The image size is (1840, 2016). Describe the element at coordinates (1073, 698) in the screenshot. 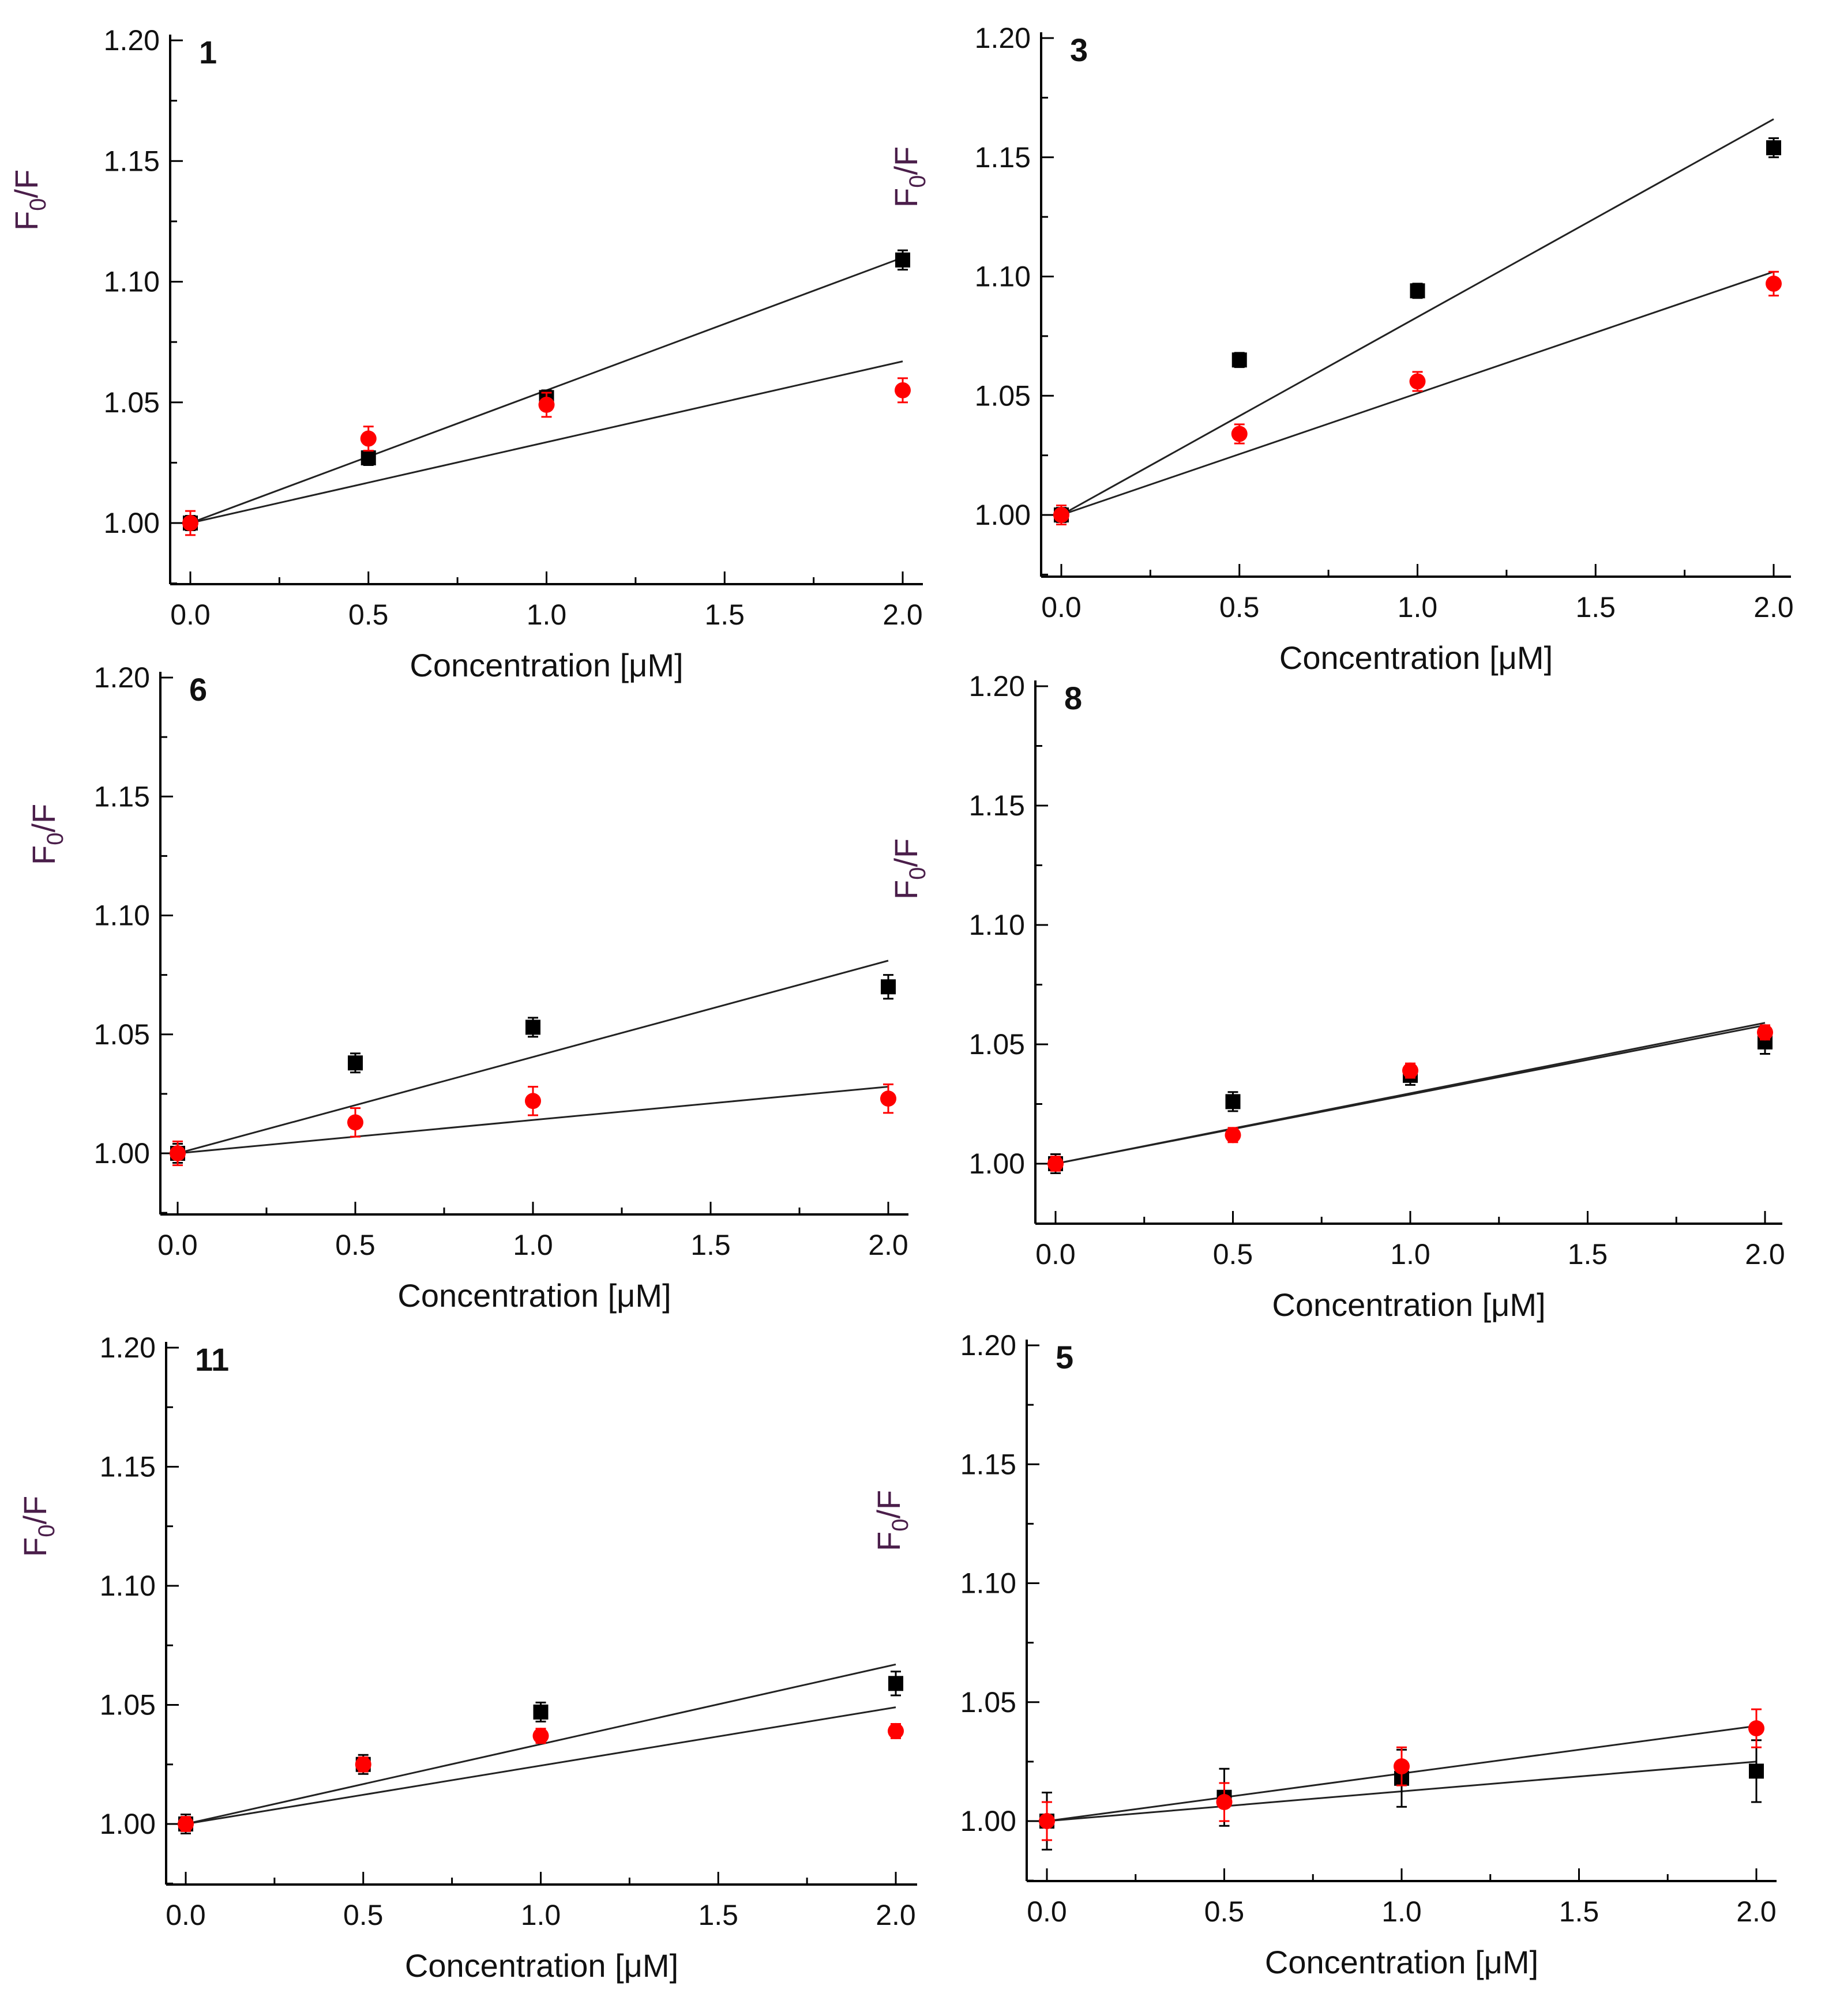

I see `panel-label: 8` at that location.